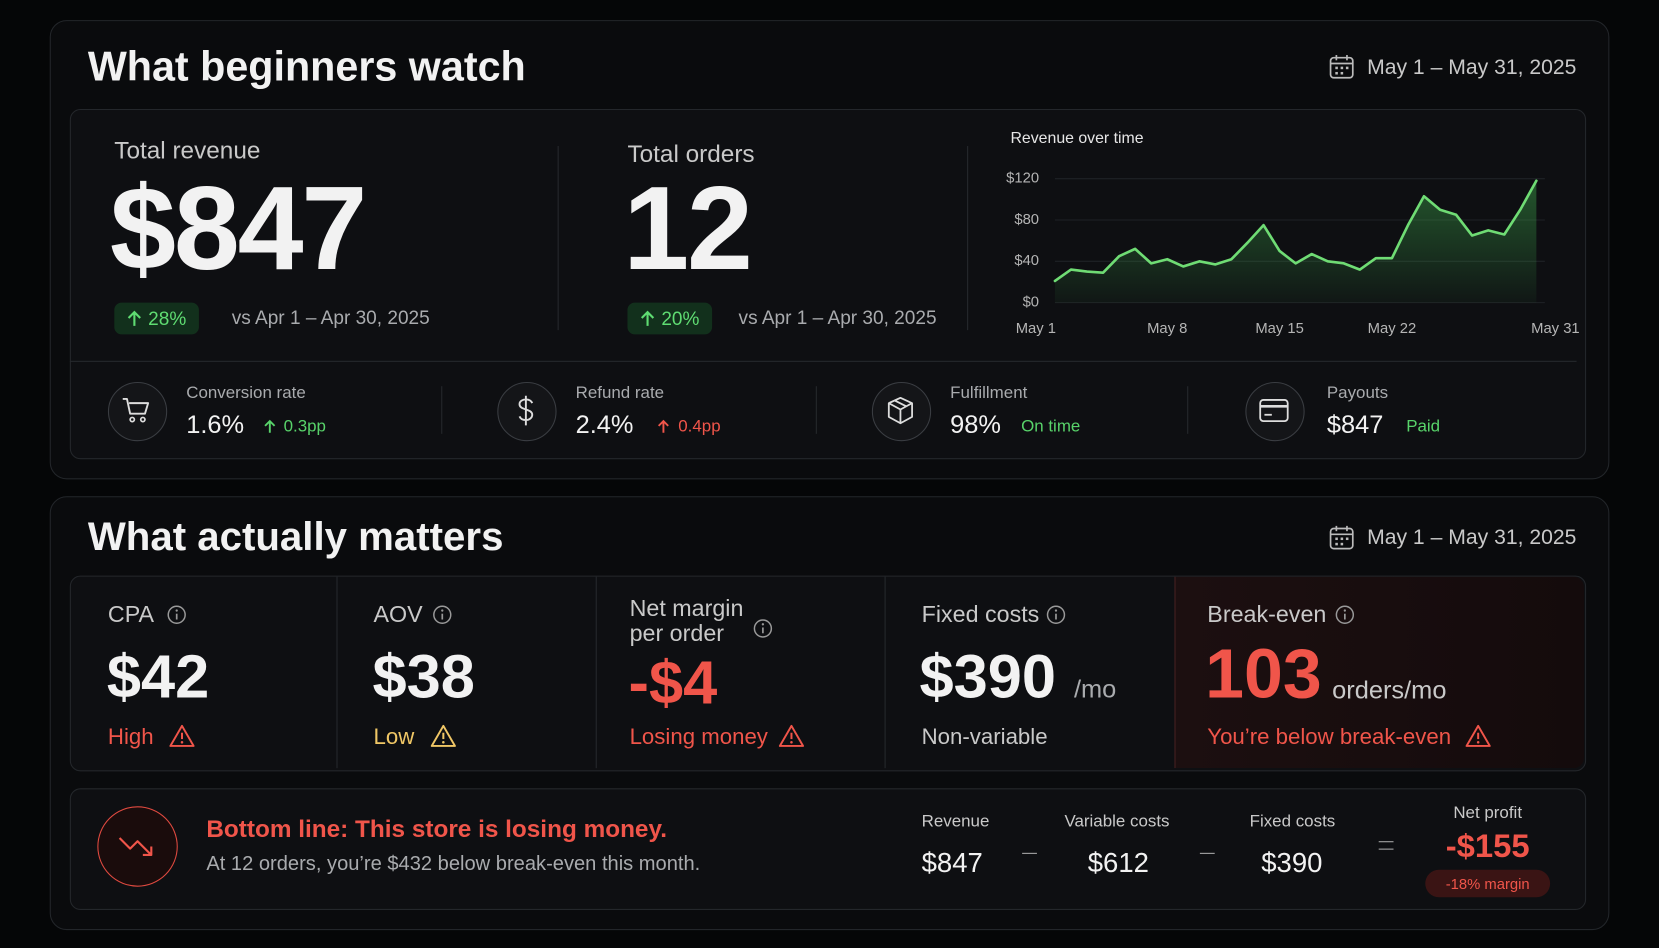 Image resolution: width=1659 pixels, height=948 pixels. I want to click on box-icon, so click(900, 410).